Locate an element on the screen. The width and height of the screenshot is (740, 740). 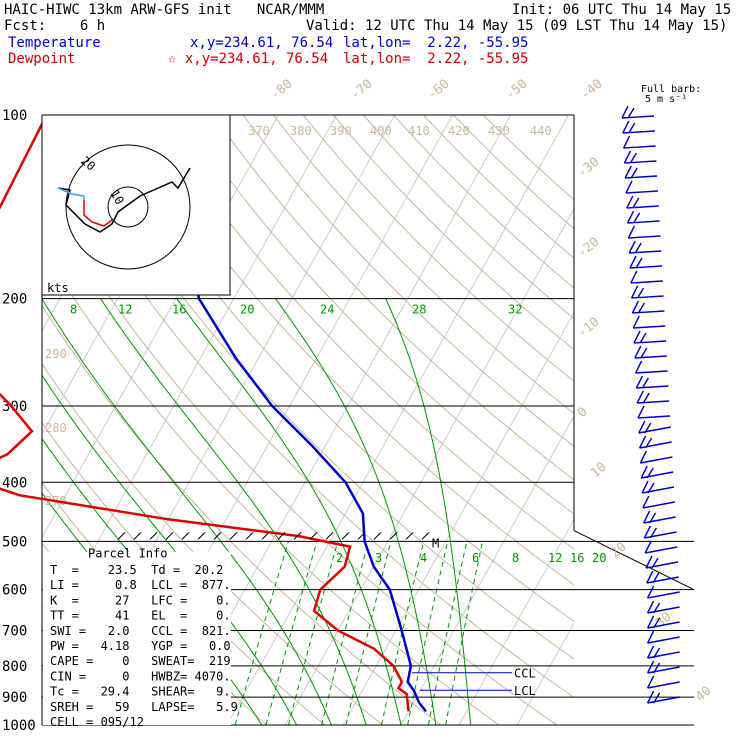
mixing-ratio-label: 28 is located at coordinates (419, 310).